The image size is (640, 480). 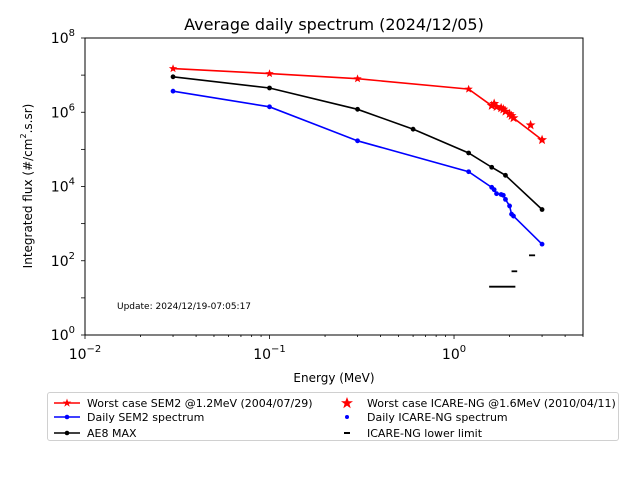 What do you see at coordinates (63, 111) in the screenshot?
I see `y-tick-label: 10⁶` at bounding box center [63, 111].